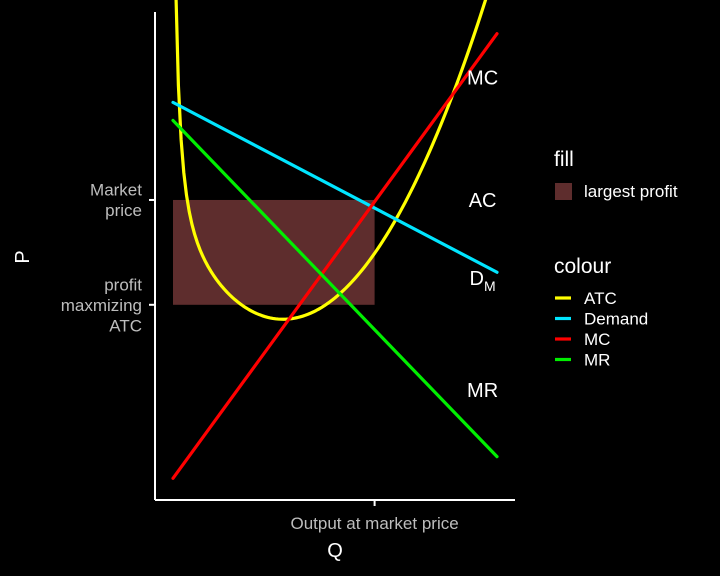 The image size is (720, 576). What do you see at coordinates (482, 78) in the screenshot?
I see `curve-label-mc: MC` at bounding box center [482, 78].